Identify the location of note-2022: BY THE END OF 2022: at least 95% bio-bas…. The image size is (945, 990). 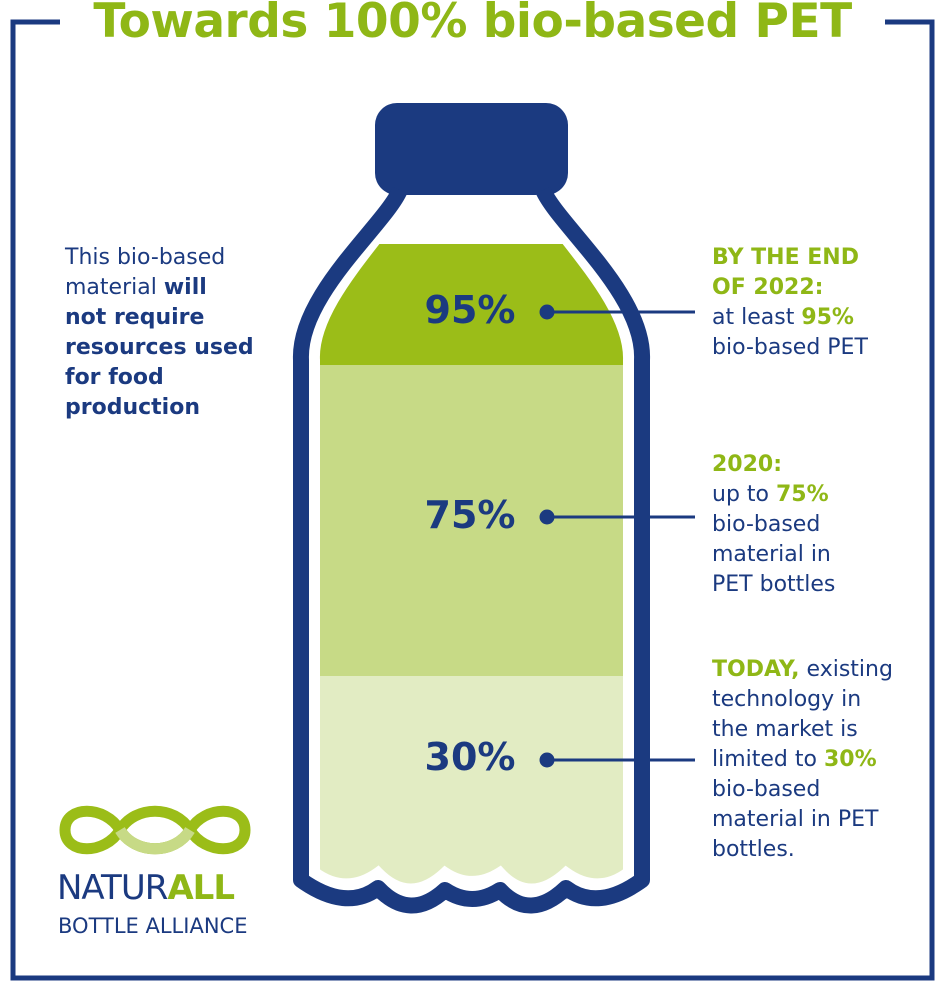
(819, 303).